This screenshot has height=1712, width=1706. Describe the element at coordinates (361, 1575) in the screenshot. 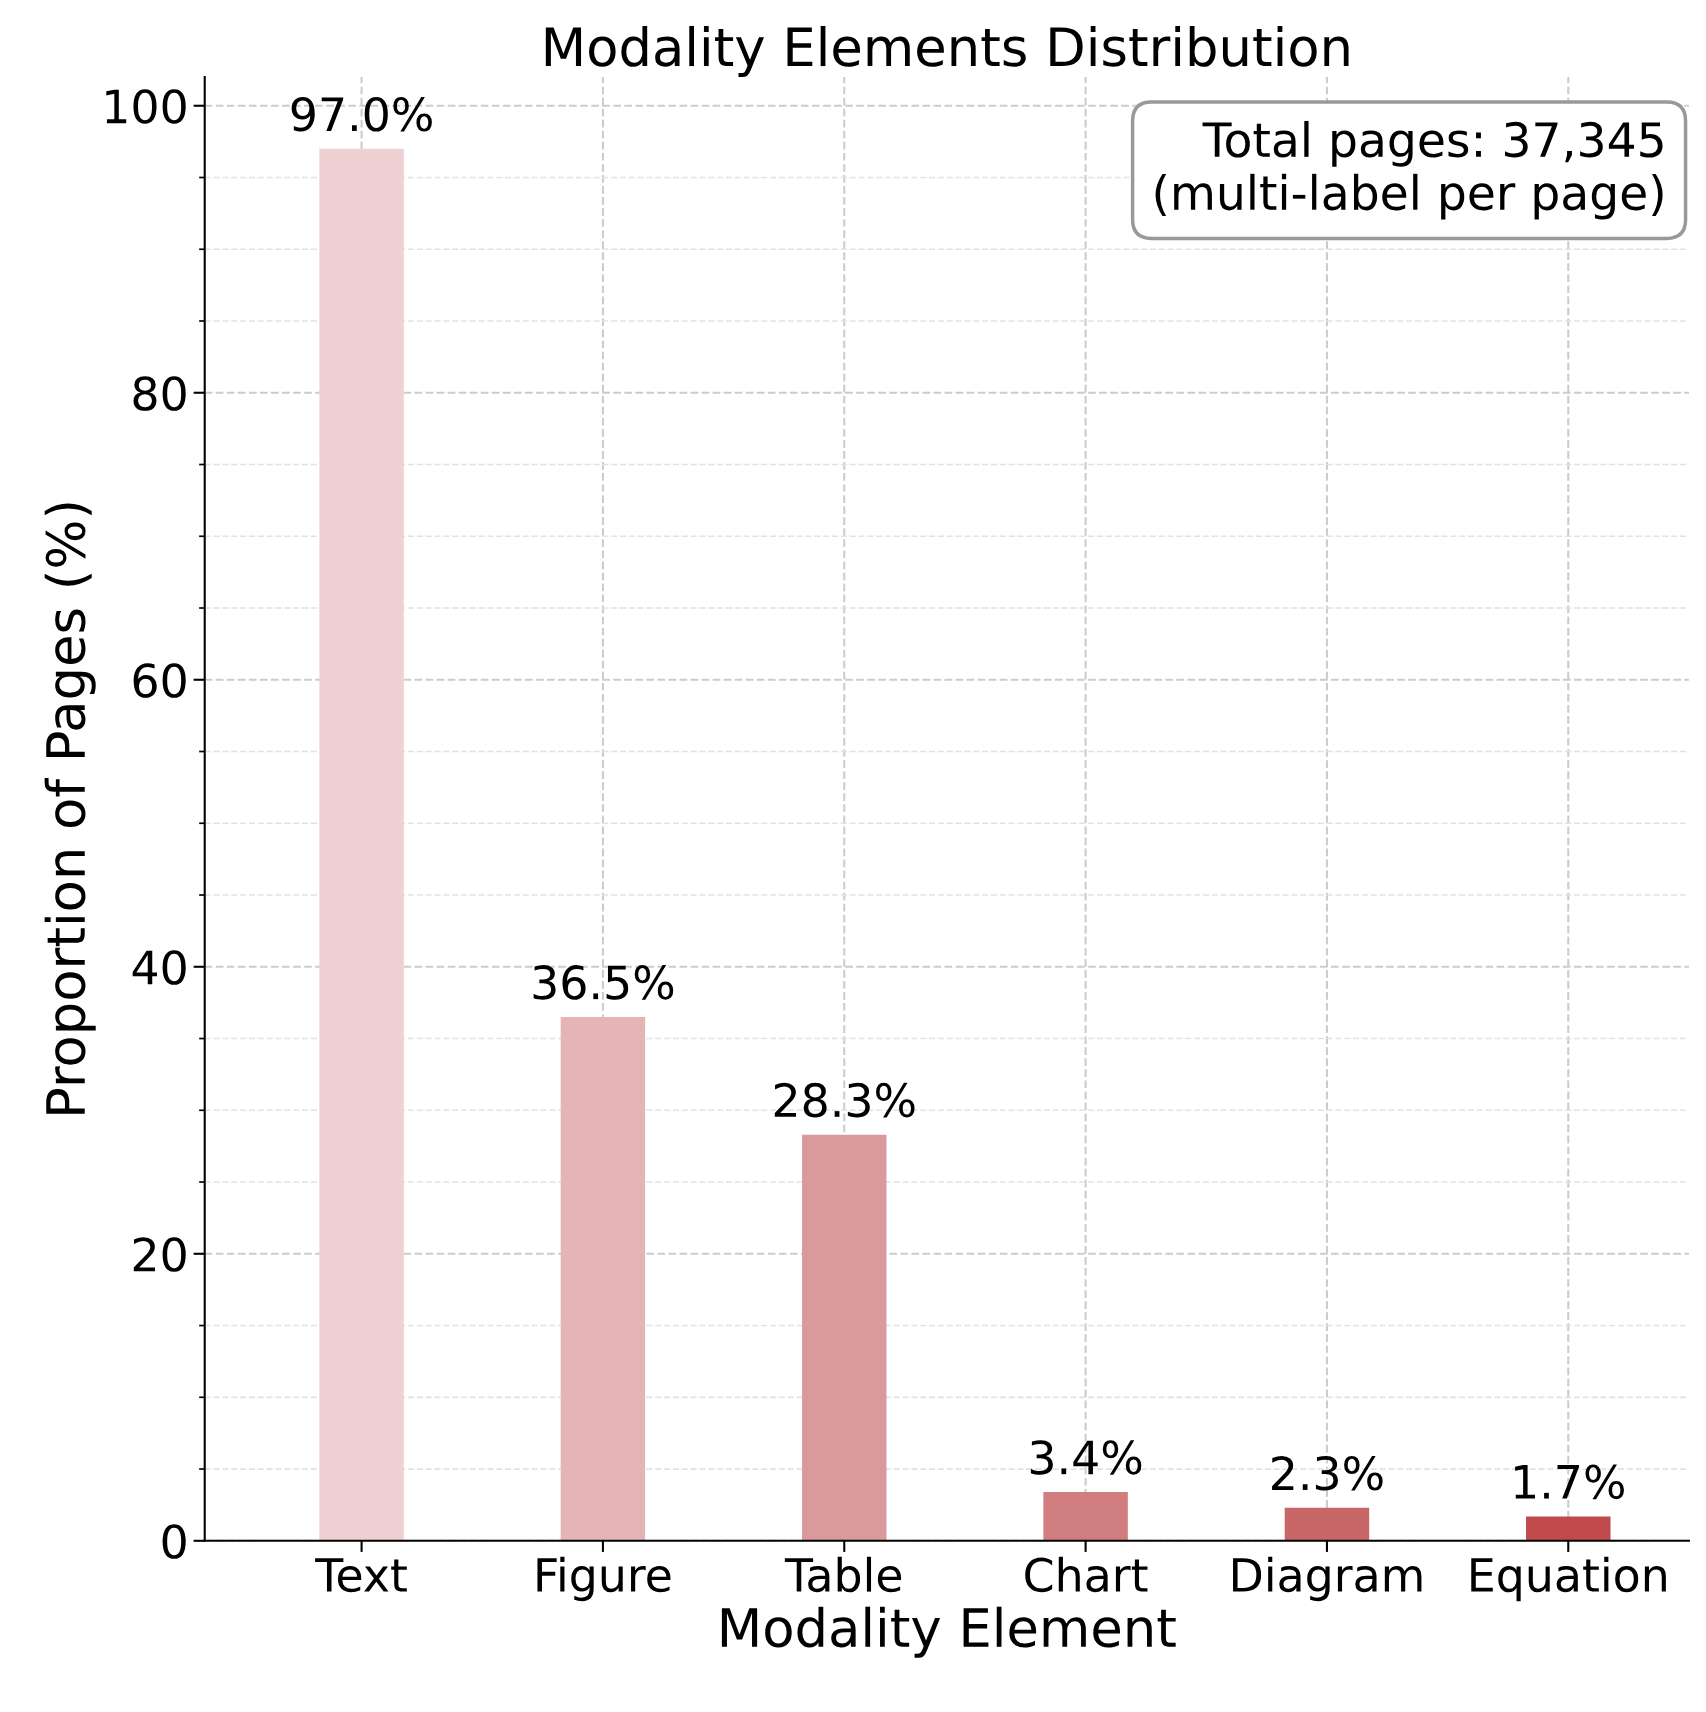

I see `x-tick-label: Text` at that location.